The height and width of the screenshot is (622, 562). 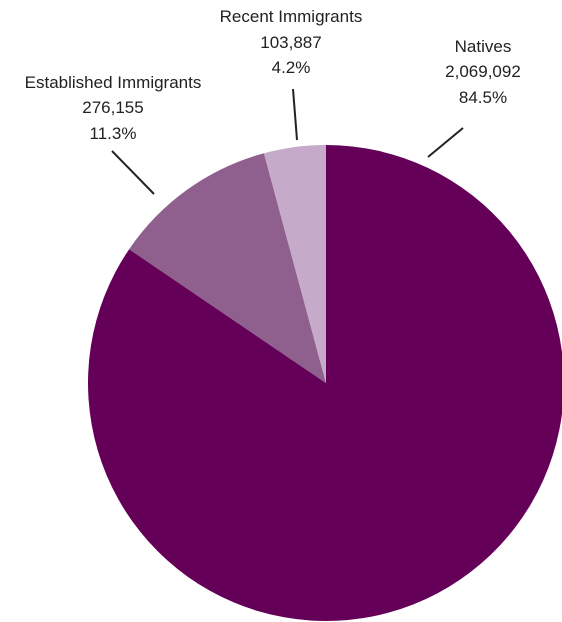 I want to click on recent-immigrants-label-count: 103,887, so click(x=290, y=42).